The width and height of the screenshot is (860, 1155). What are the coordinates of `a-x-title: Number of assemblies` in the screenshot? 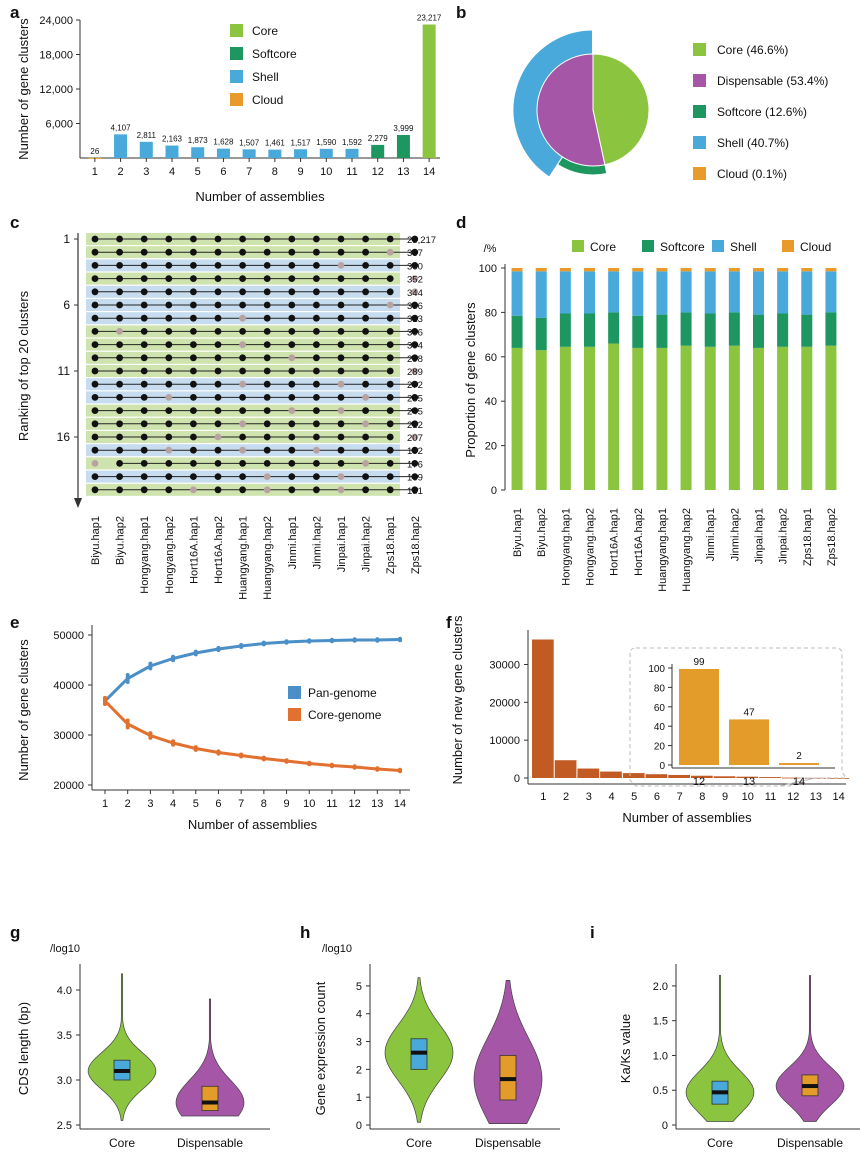 It's located at (260, 196).